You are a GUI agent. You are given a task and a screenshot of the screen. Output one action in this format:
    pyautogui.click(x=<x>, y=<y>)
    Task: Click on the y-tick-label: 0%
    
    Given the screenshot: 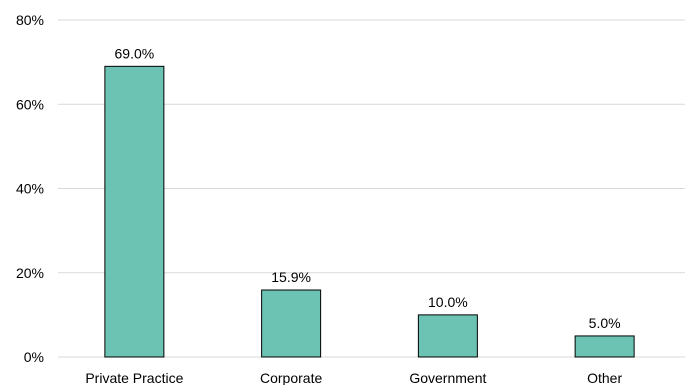 What is the action you would take?
    pyautogui.click(x=34, y=357)
    